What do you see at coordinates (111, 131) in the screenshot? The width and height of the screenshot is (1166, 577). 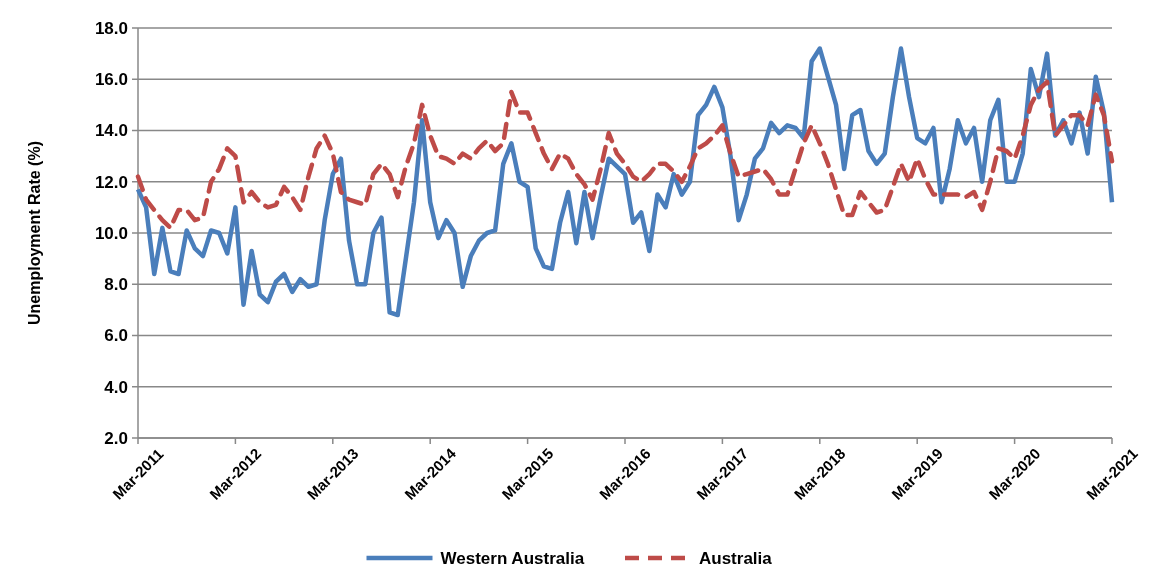 I see `y-tick-label: 14.0` at bounding box center [111, 131].